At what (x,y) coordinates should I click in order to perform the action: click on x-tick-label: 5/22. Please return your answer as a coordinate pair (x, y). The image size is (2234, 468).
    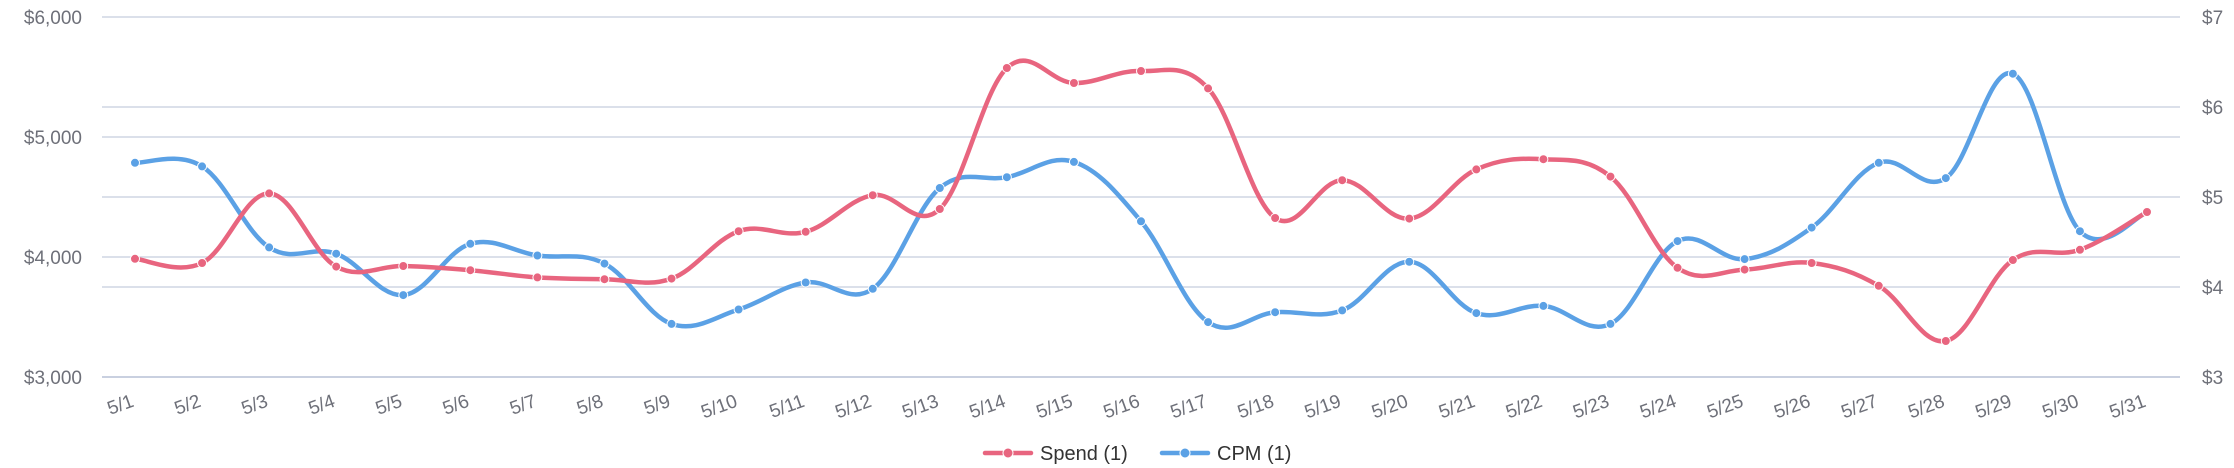
    Looking at the image, I should click on (1524, 407).